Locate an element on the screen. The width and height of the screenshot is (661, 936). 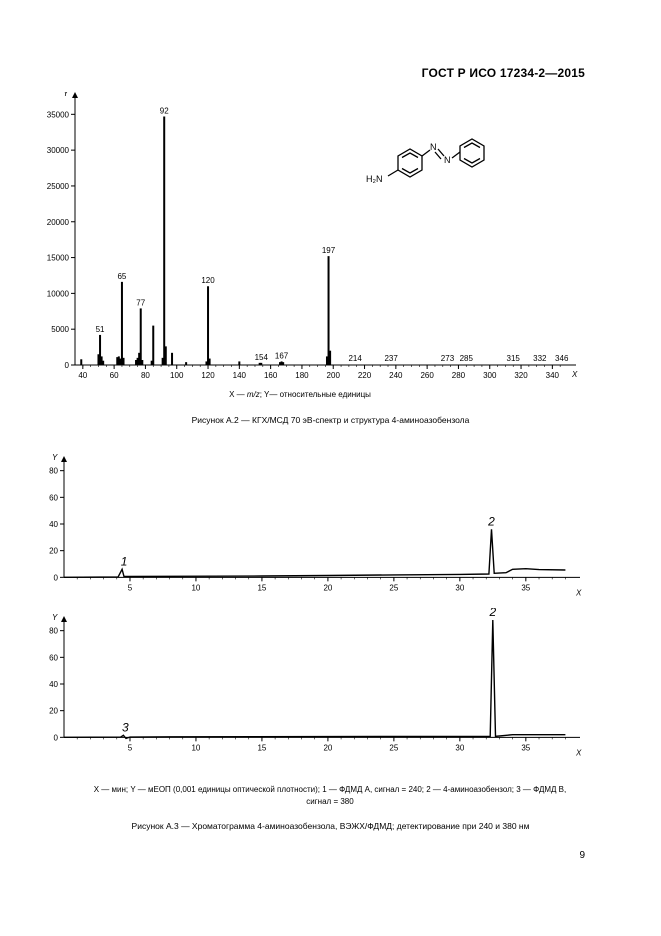
peak-label: 51 is located at coordinates (100, 329).